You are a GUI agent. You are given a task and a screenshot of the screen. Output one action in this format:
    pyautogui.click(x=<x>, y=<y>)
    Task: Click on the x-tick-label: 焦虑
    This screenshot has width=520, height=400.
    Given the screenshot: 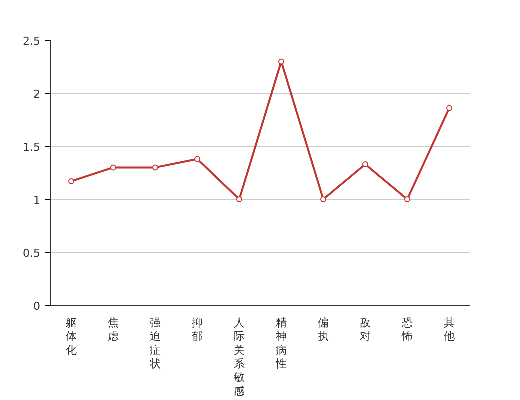 What is the action you would take?
    pyautogui.click(x=113, y=330)
    